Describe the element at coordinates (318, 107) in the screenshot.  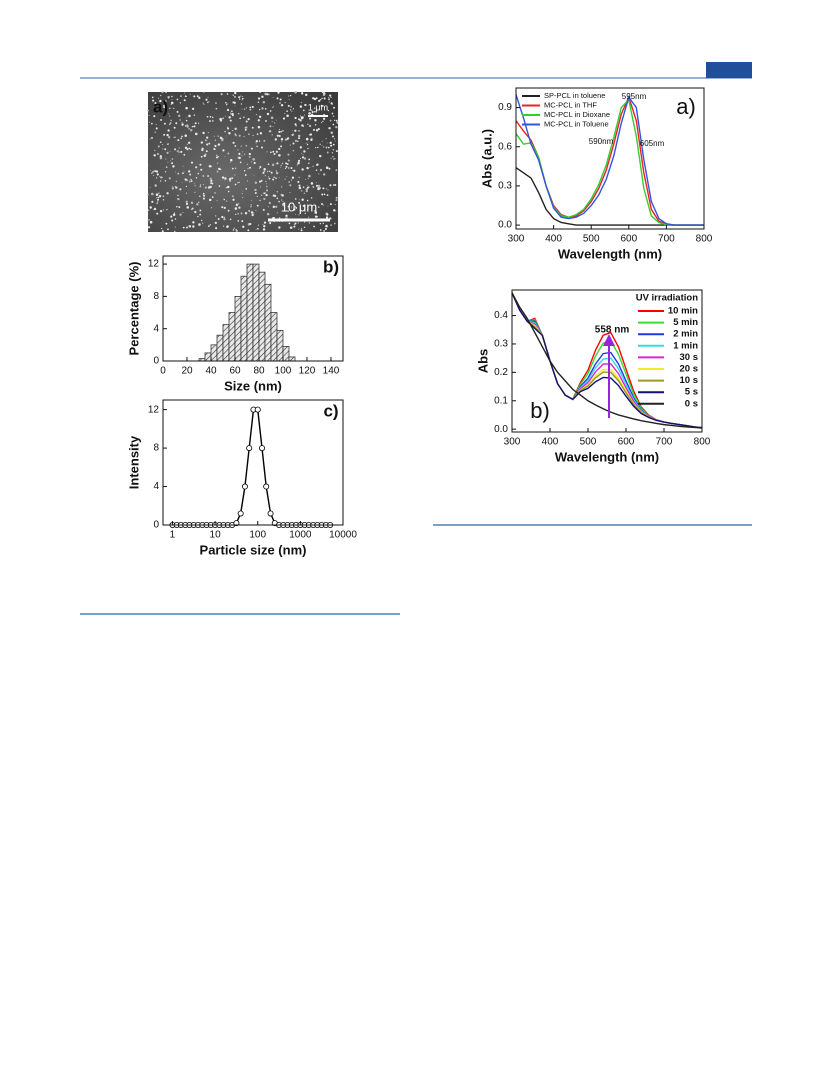
I see `inset-scale-label: 1 μm` at that location.